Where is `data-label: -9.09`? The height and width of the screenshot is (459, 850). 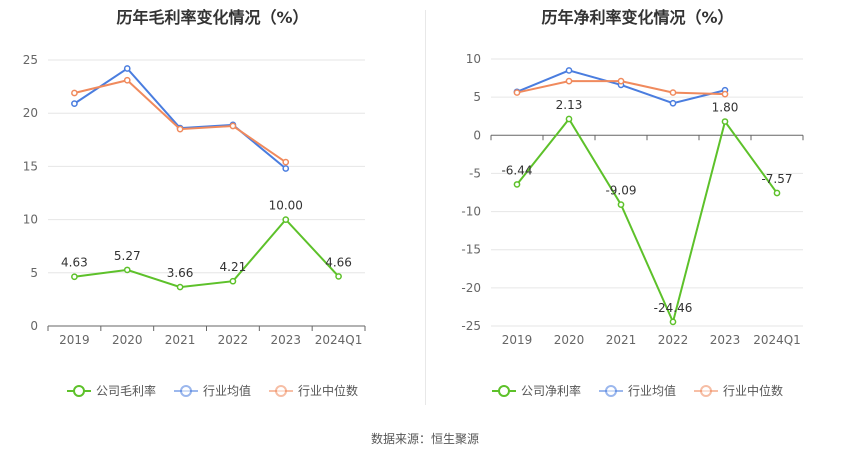 data-label: -9.09 is located at coordinates (620, 191).